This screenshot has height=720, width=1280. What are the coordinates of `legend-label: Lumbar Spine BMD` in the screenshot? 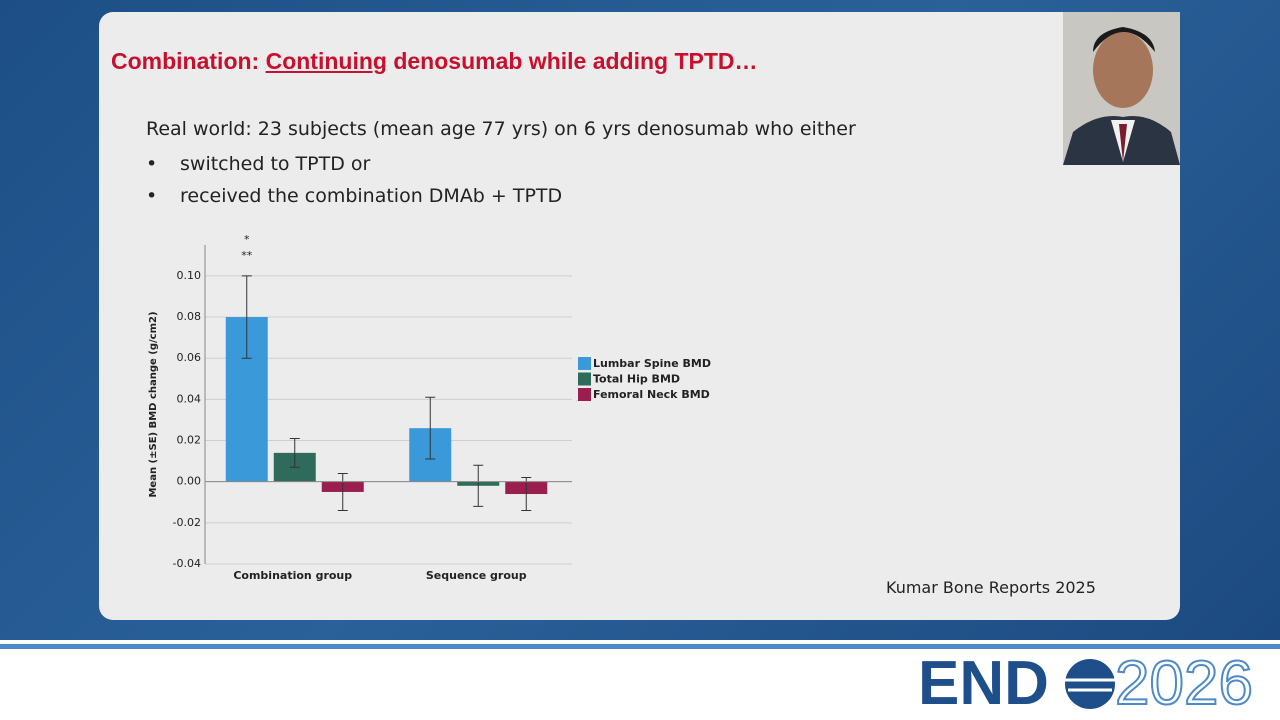 It's located at (652, 363).